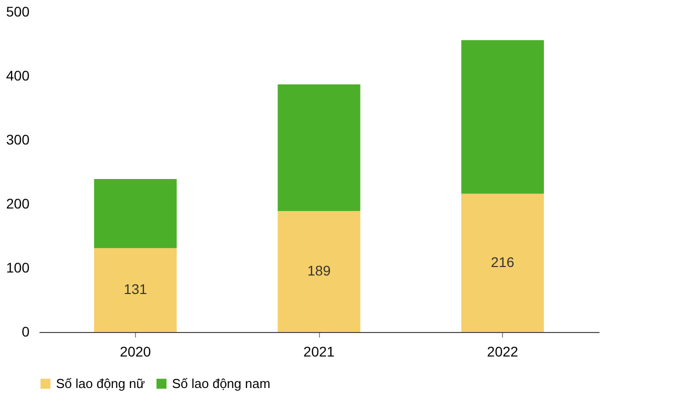 The image size is (699, 410). Describe the element at coordinates (18, 140) in the screenshot. I see `y-tick-label: 300` at that location.